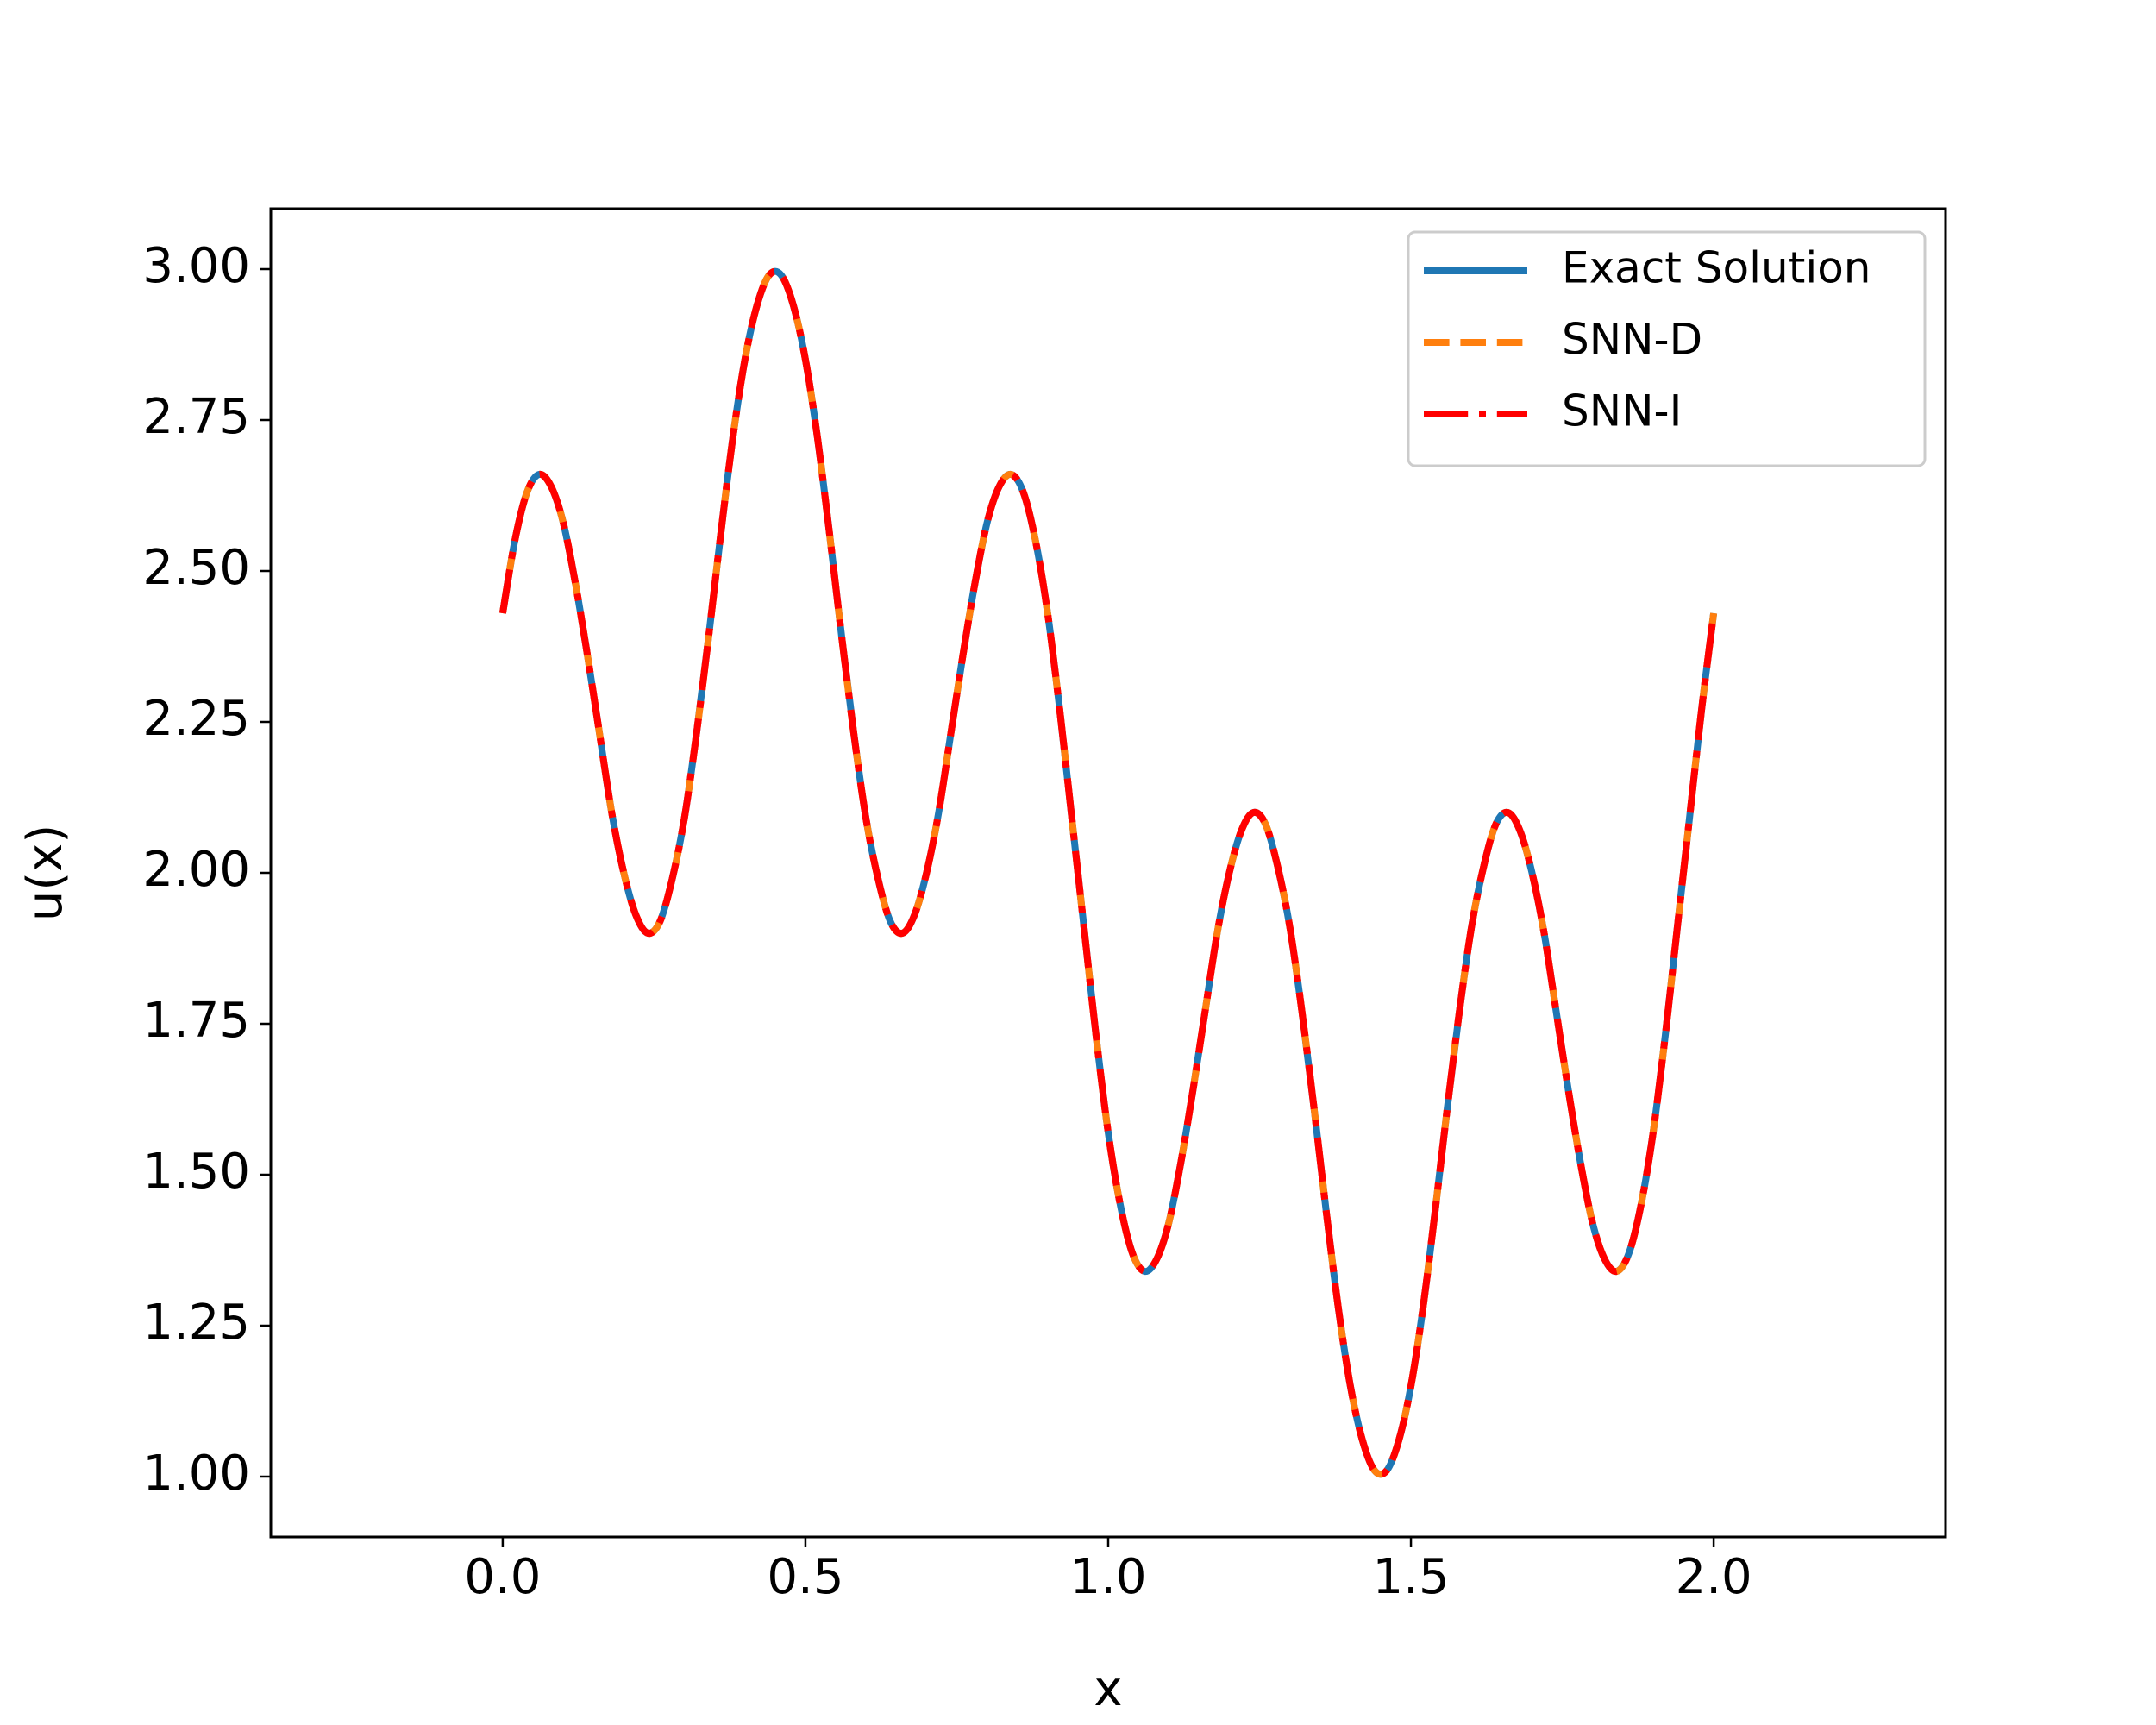 This screenshot has height=1725, width=2156. What do you see at coordinates (196, 1021) in the screenshot?
I see `y-tick-label: 1.75` at bounding box center [196, 1021].